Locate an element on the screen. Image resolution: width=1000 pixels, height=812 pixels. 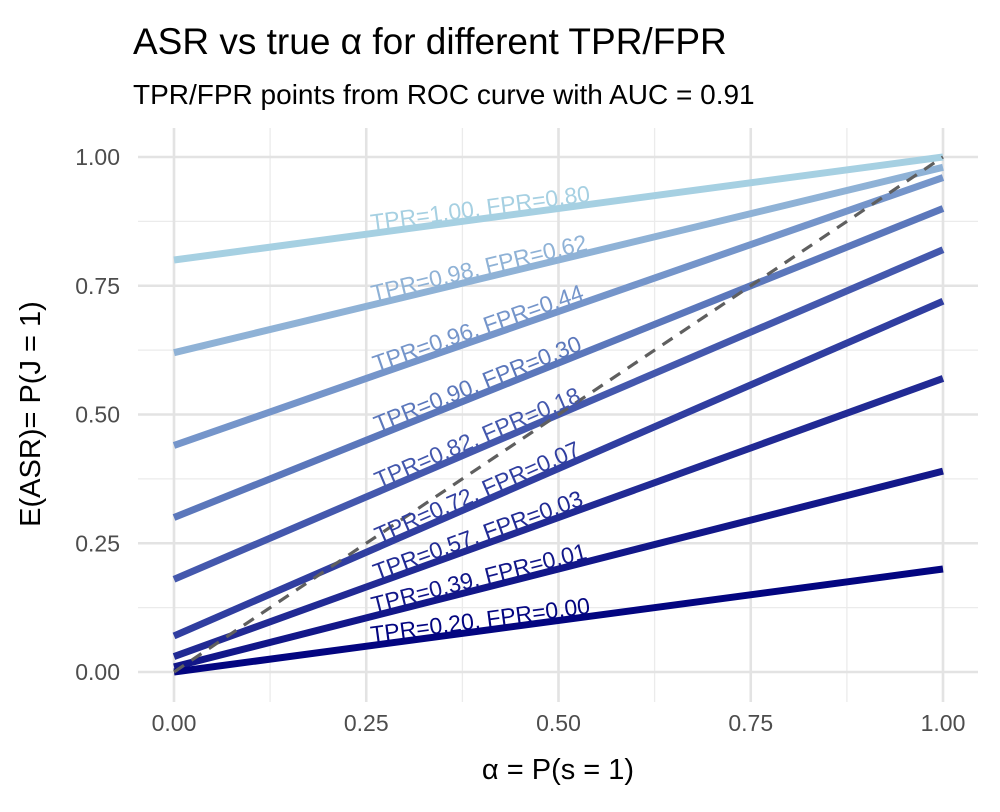
x-tick-label: 1.00 is located at coordinates (943, 723).